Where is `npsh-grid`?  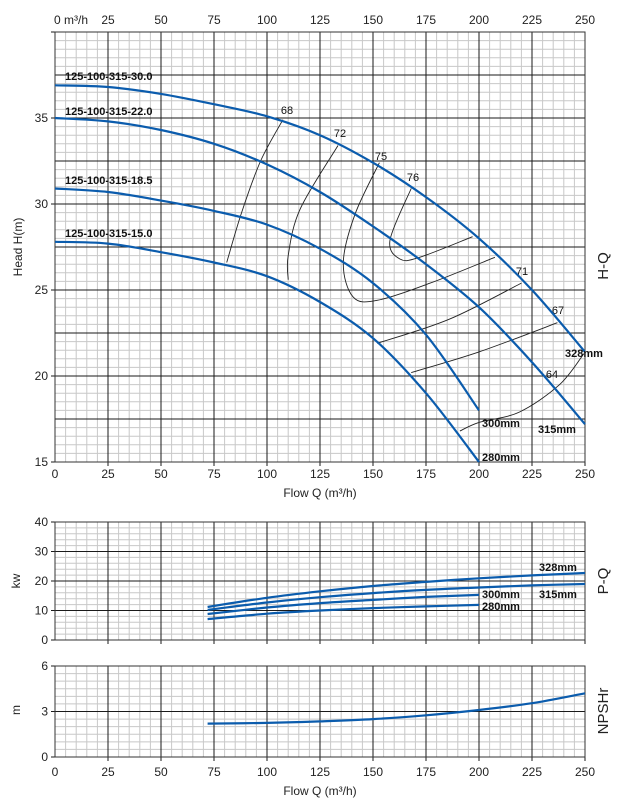 npsh-grid is located at coordinates (318, 713).